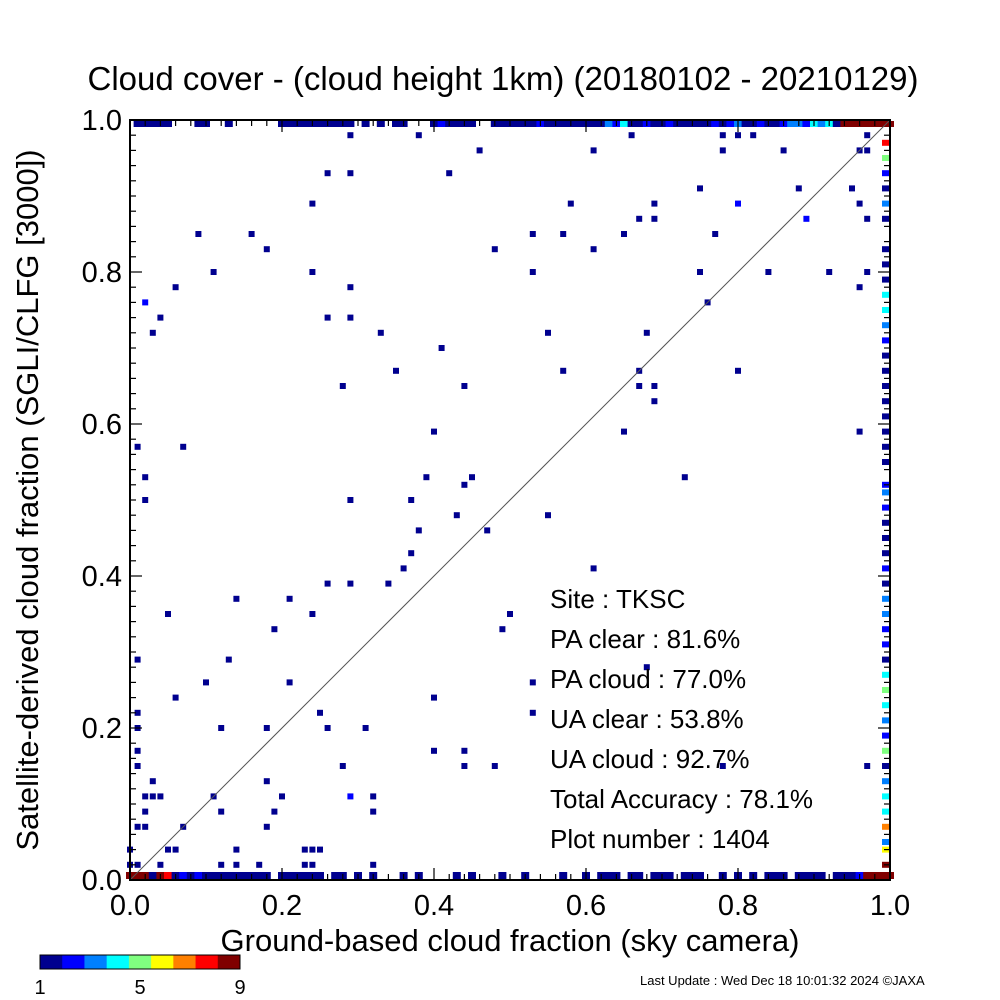 The image size is (1000, 1000). Describe the element at coordinates (647, 719) in the screenshot. I see `stats-ua-clear: UA clear : 53.8%` at that location.